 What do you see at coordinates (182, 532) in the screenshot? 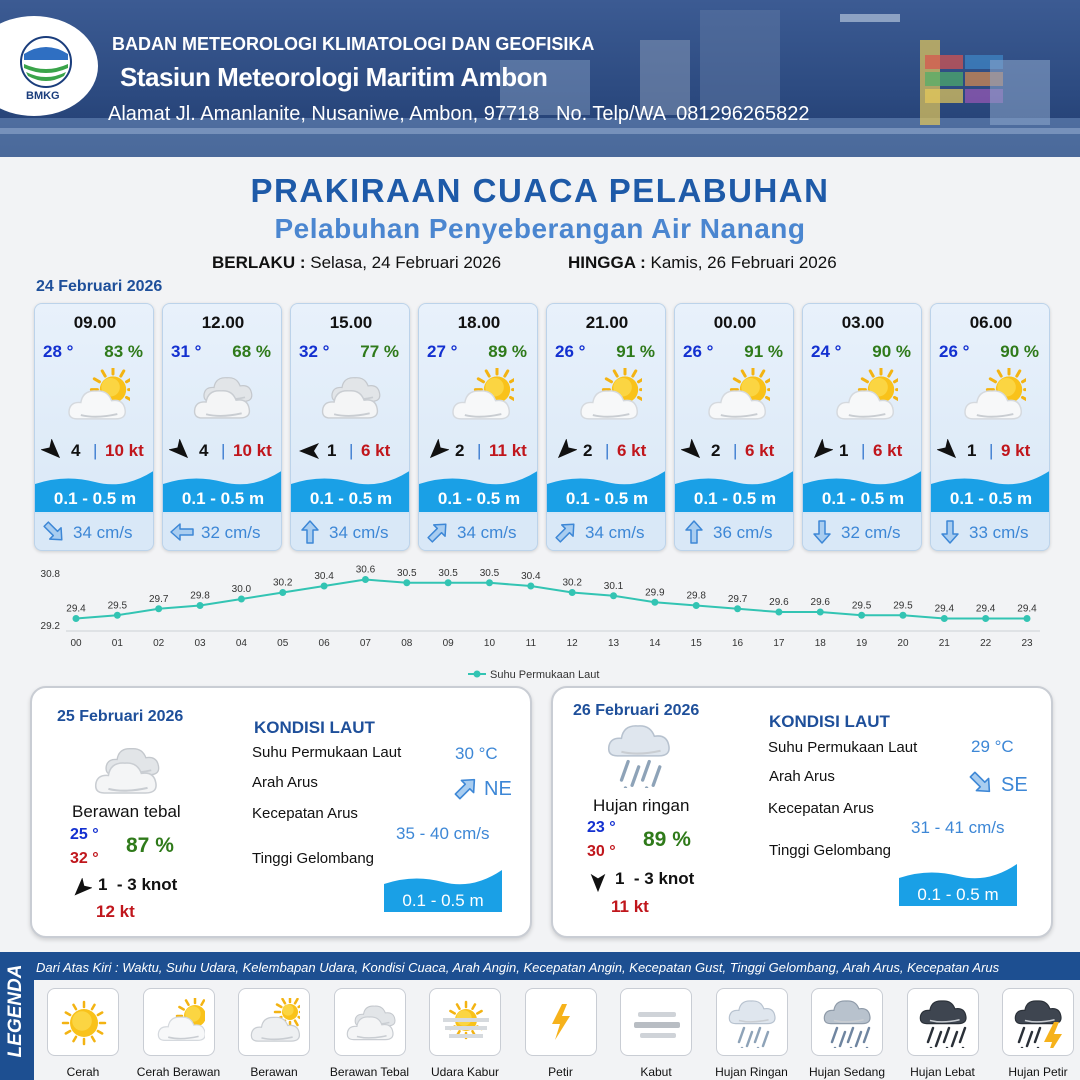
I see `card-current-direction` at bounding box center [182, 532].